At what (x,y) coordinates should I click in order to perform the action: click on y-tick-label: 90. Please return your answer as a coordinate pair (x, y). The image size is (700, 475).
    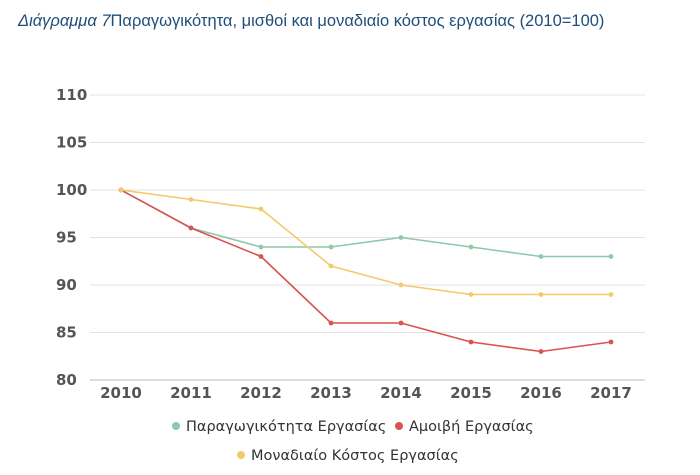
    Looking at the image, I should click on (66, 285).